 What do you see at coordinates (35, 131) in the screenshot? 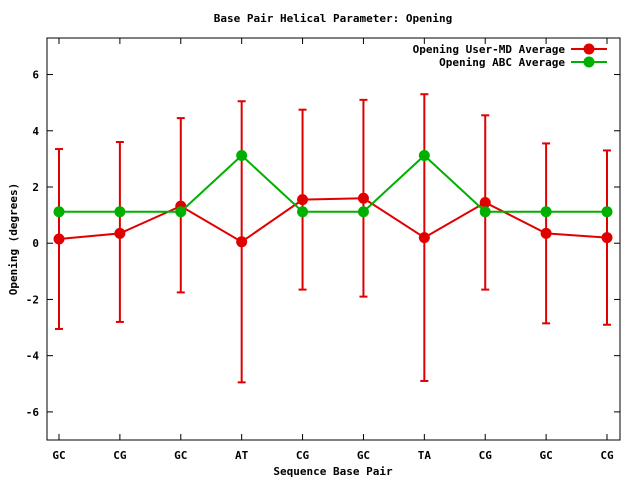
I see `y-tick-label: 4` at bounding box center [35, 131].